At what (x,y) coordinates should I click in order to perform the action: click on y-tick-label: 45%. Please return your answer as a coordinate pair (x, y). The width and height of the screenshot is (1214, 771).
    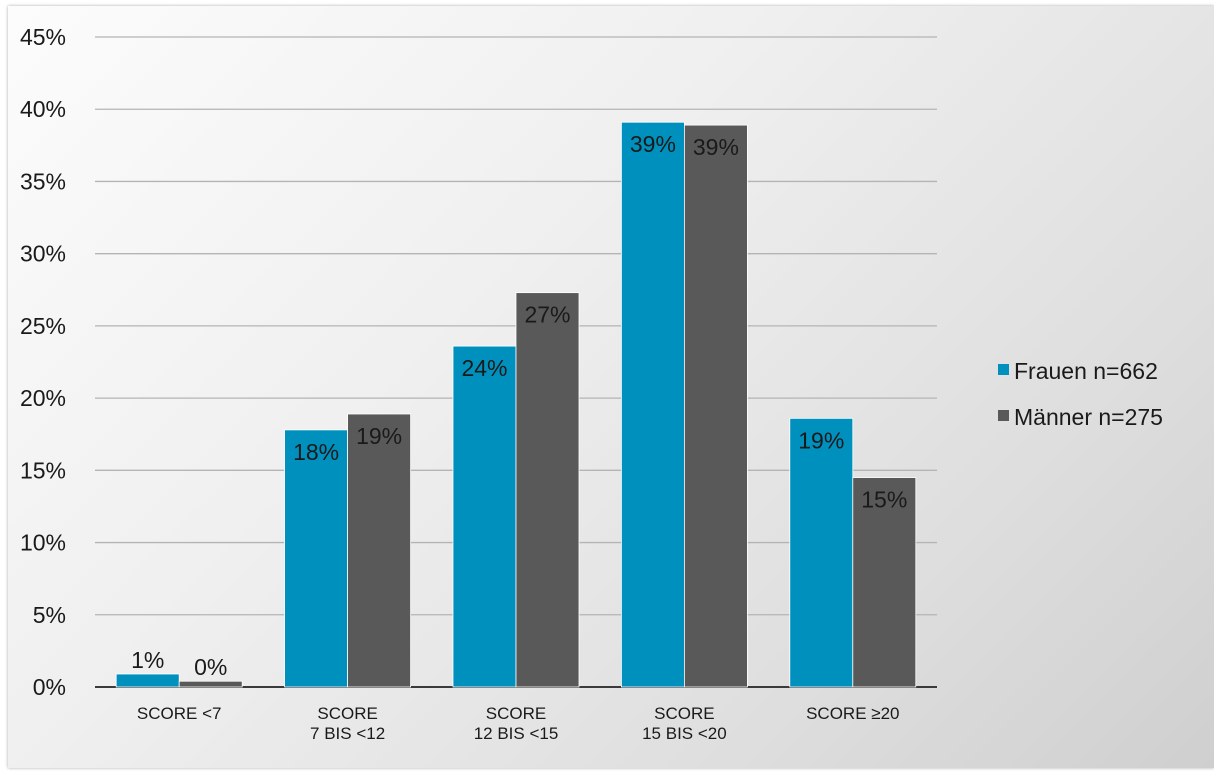
    Looking at the image, I should click on (43, 37).